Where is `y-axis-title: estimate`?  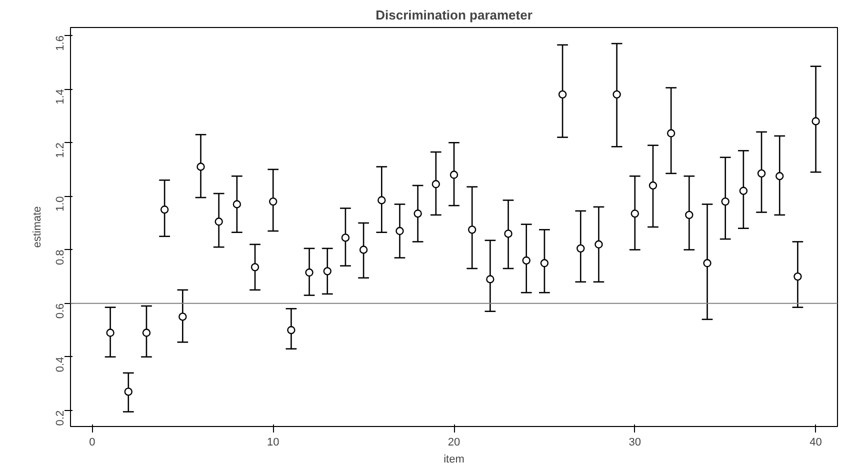
y-axis-title: estimate is located at coordinates (38, 227).